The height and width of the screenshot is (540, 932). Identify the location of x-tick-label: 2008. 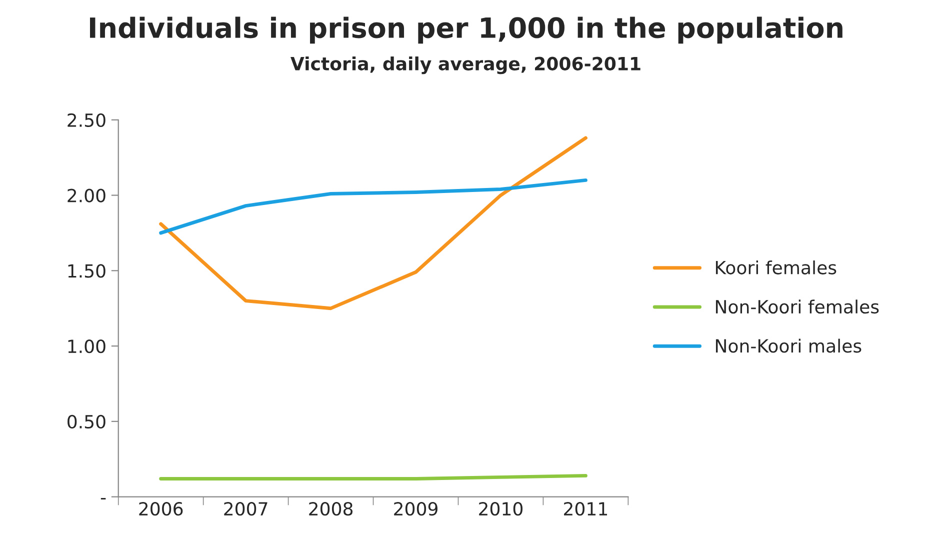
(331, 509).